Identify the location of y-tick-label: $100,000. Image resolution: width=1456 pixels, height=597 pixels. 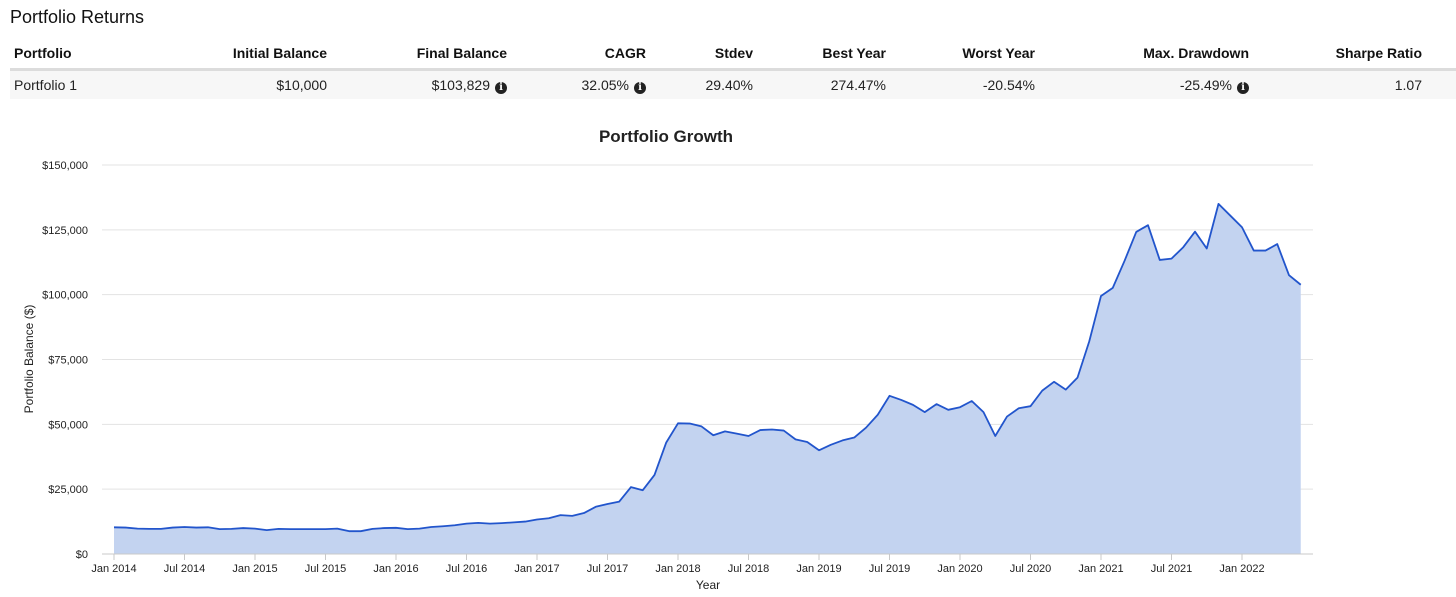
(65, 296).